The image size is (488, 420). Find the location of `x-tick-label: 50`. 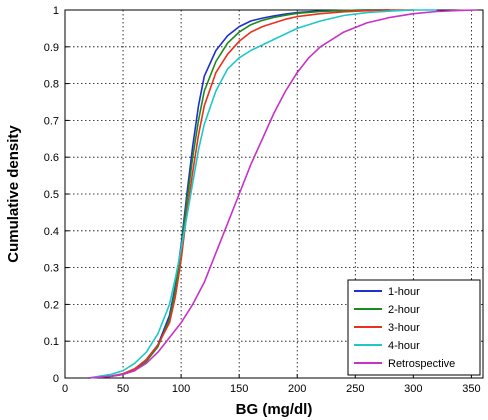

x-tick-label: 50 is located at coordinates (123, 389).